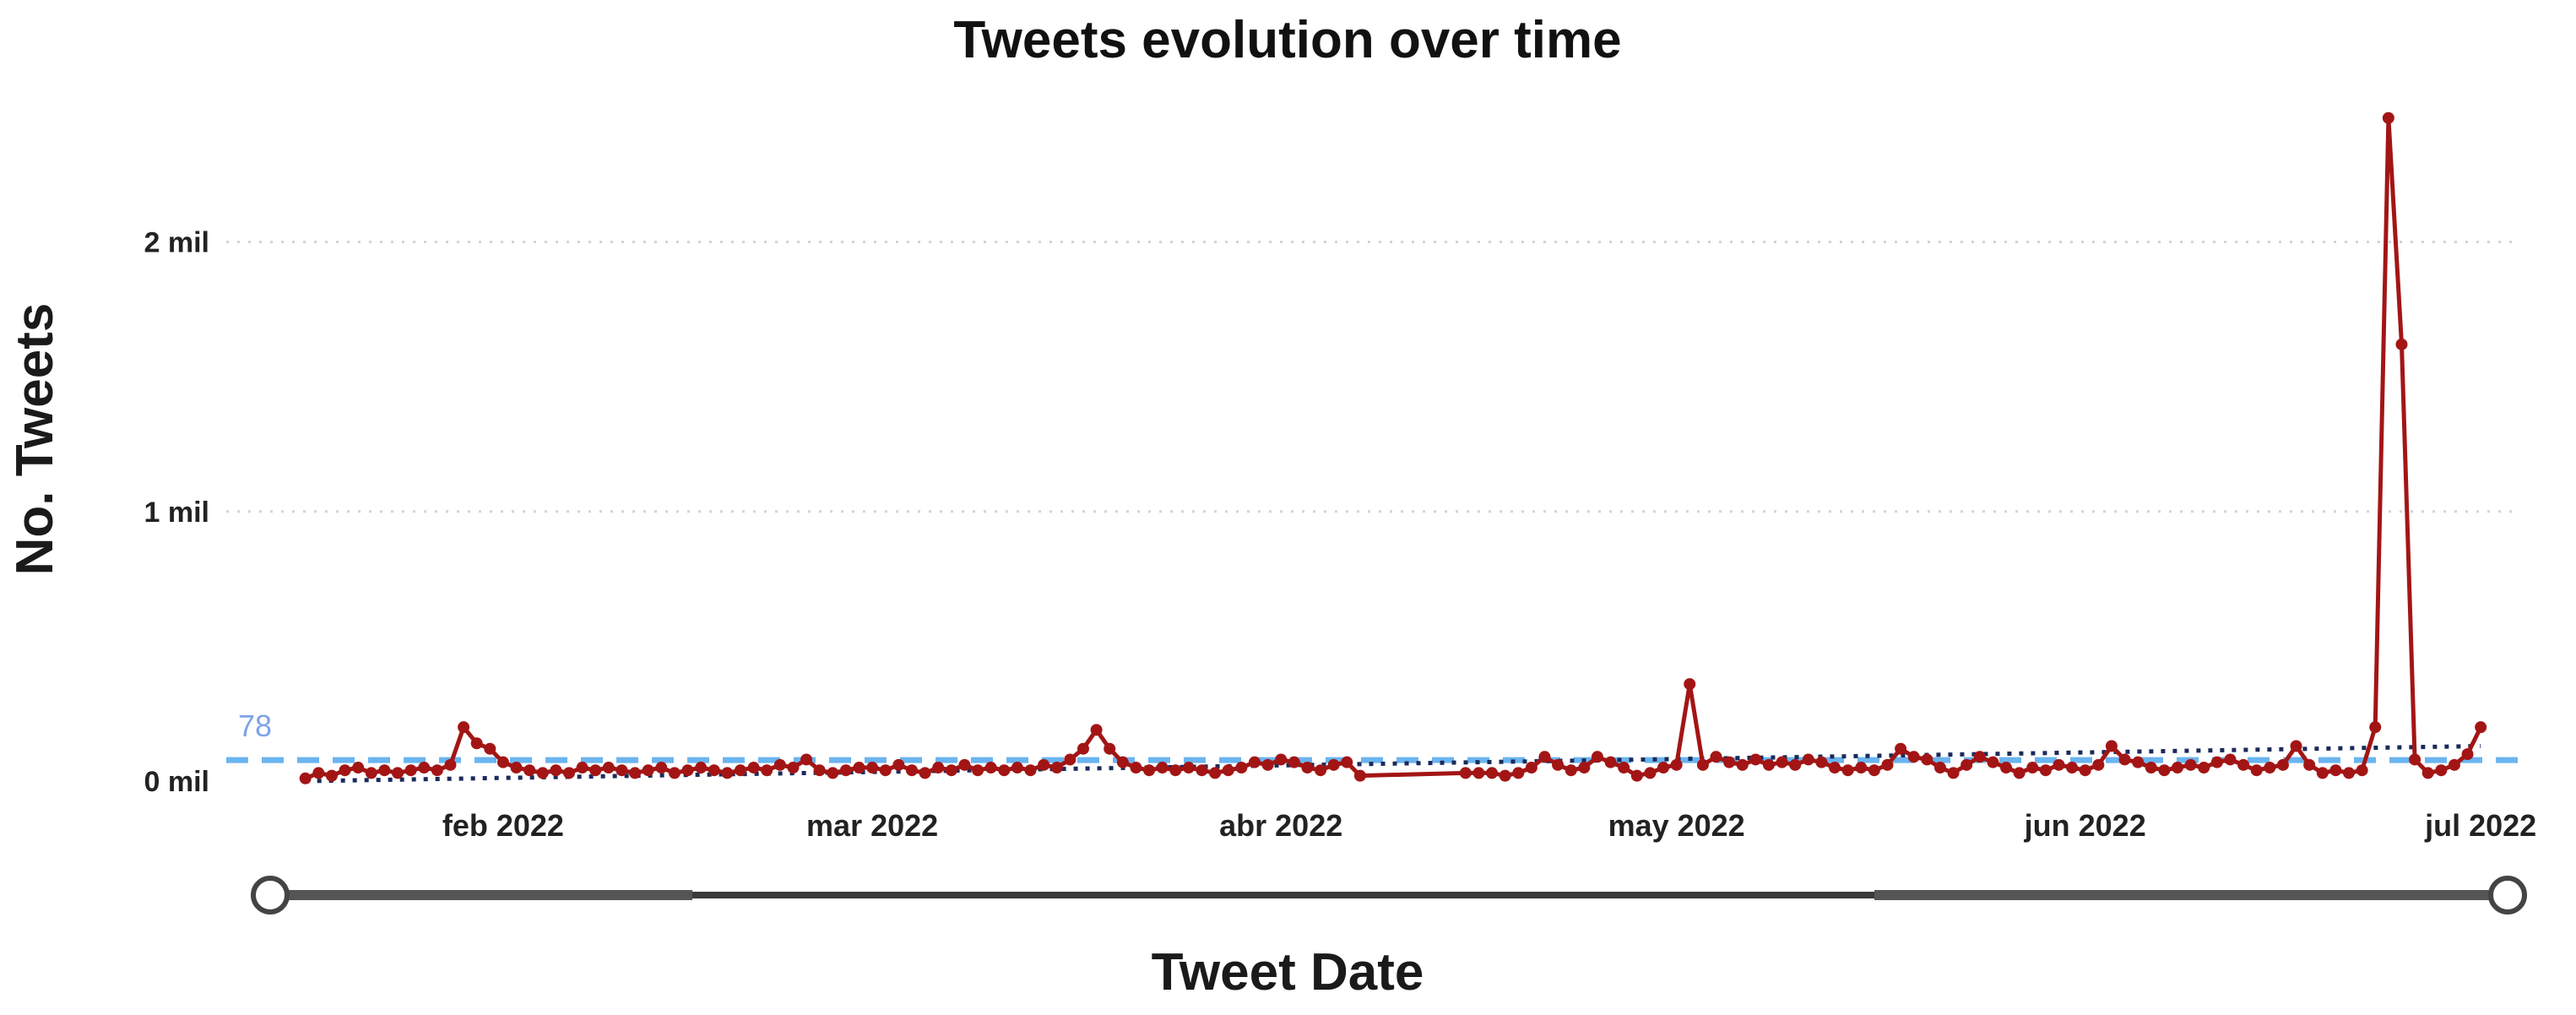 This screenshot has width=2576, height=1015. I want to click on range-slider-end-handle, so click(2508, 895).